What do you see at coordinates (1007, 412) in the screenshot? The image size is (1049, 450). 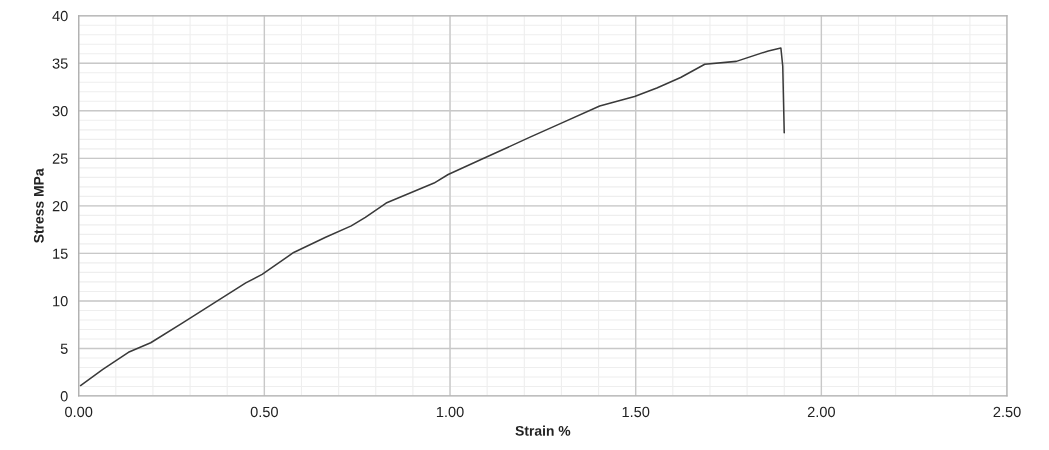 I see `x-tick-label: 2.50` at bounding box center [1007, 412].